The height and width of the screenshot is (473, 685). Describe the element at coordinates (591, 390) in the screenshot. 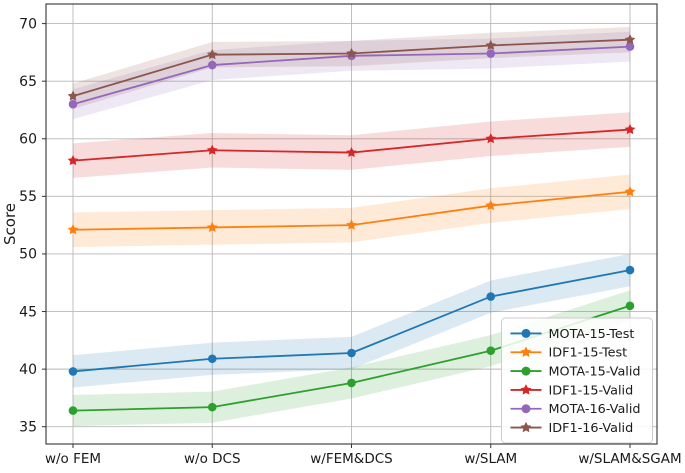

I see `legend-label: IDF1-15-Valid` at that location.